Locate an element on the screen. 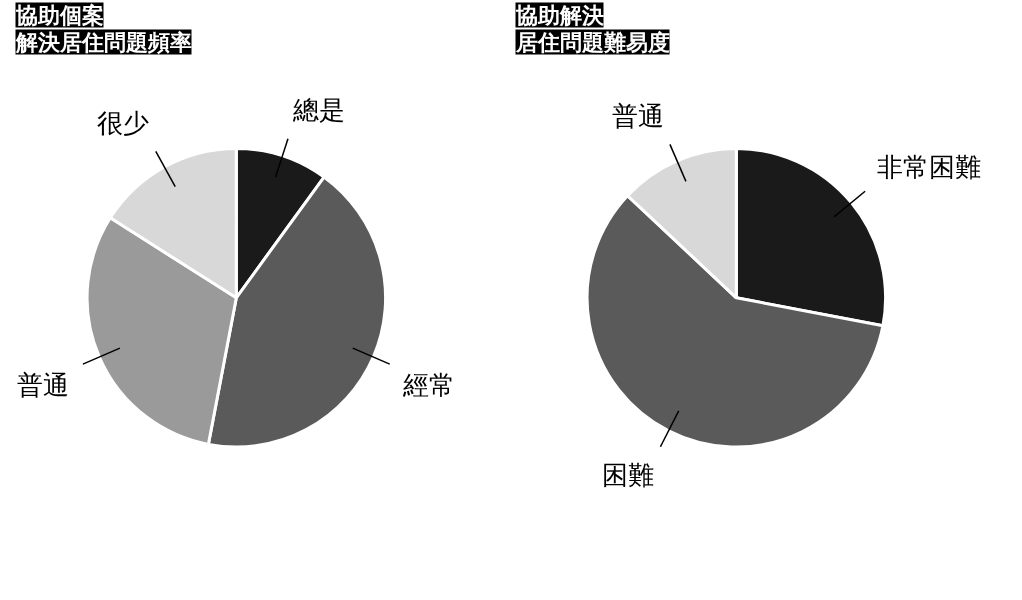  chart-title: 協助個案 is located at coordinates (59, 15).